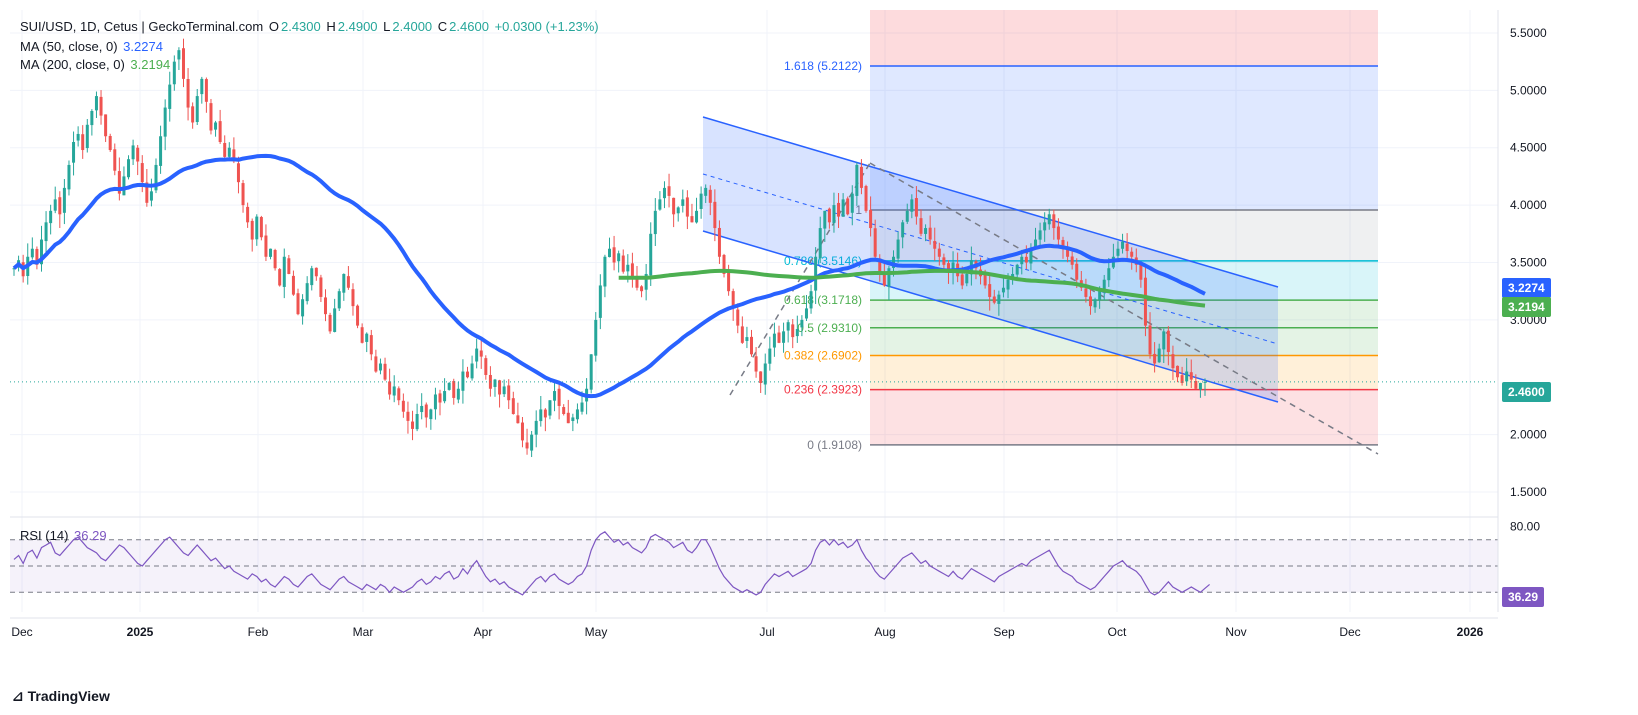 This screenshot has width=1638, height=715. What do you see at coordinates (92, 46) in the screenshot?
I see `ma50-legend: MA (50, close, 0) 3.2274` at bounding box center [92, 46].